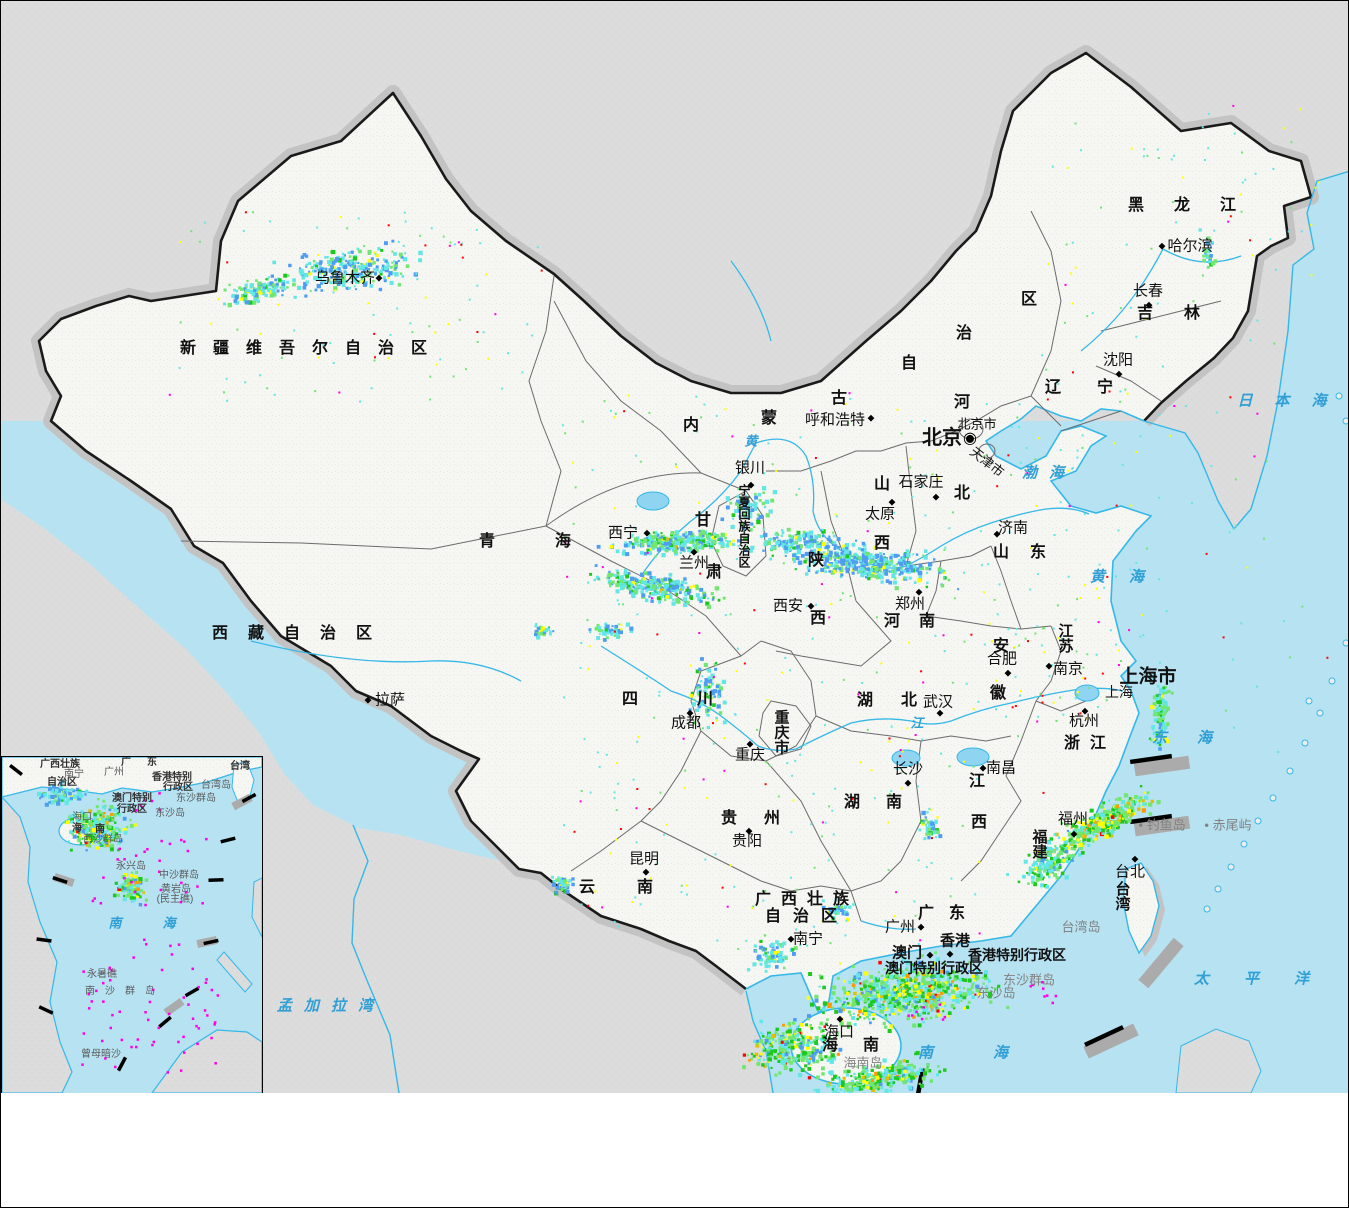 The height and width of the screenshot is (1208, 1349). Describe the element at coordinates (176, 889) in the screenshot. I see `inset-label: 黄岩岛` at that location.